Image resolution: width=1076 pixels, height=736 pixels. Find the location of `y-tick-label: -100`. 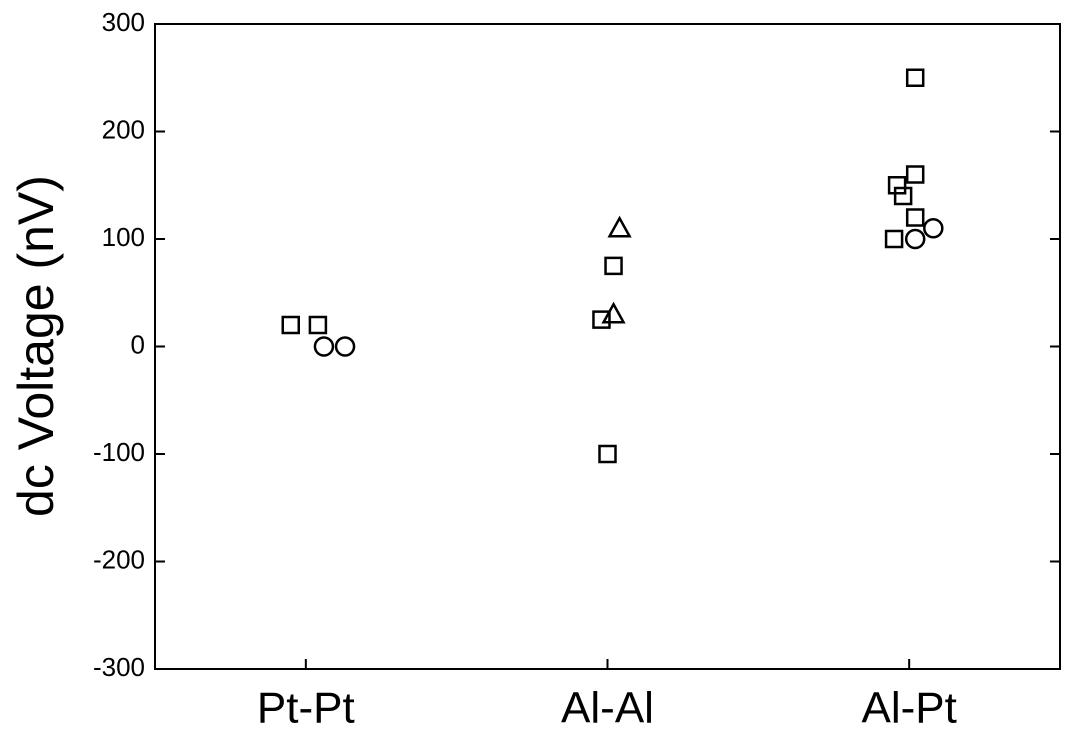

y-tick-label: -100 is located at coordinates (119, 452).